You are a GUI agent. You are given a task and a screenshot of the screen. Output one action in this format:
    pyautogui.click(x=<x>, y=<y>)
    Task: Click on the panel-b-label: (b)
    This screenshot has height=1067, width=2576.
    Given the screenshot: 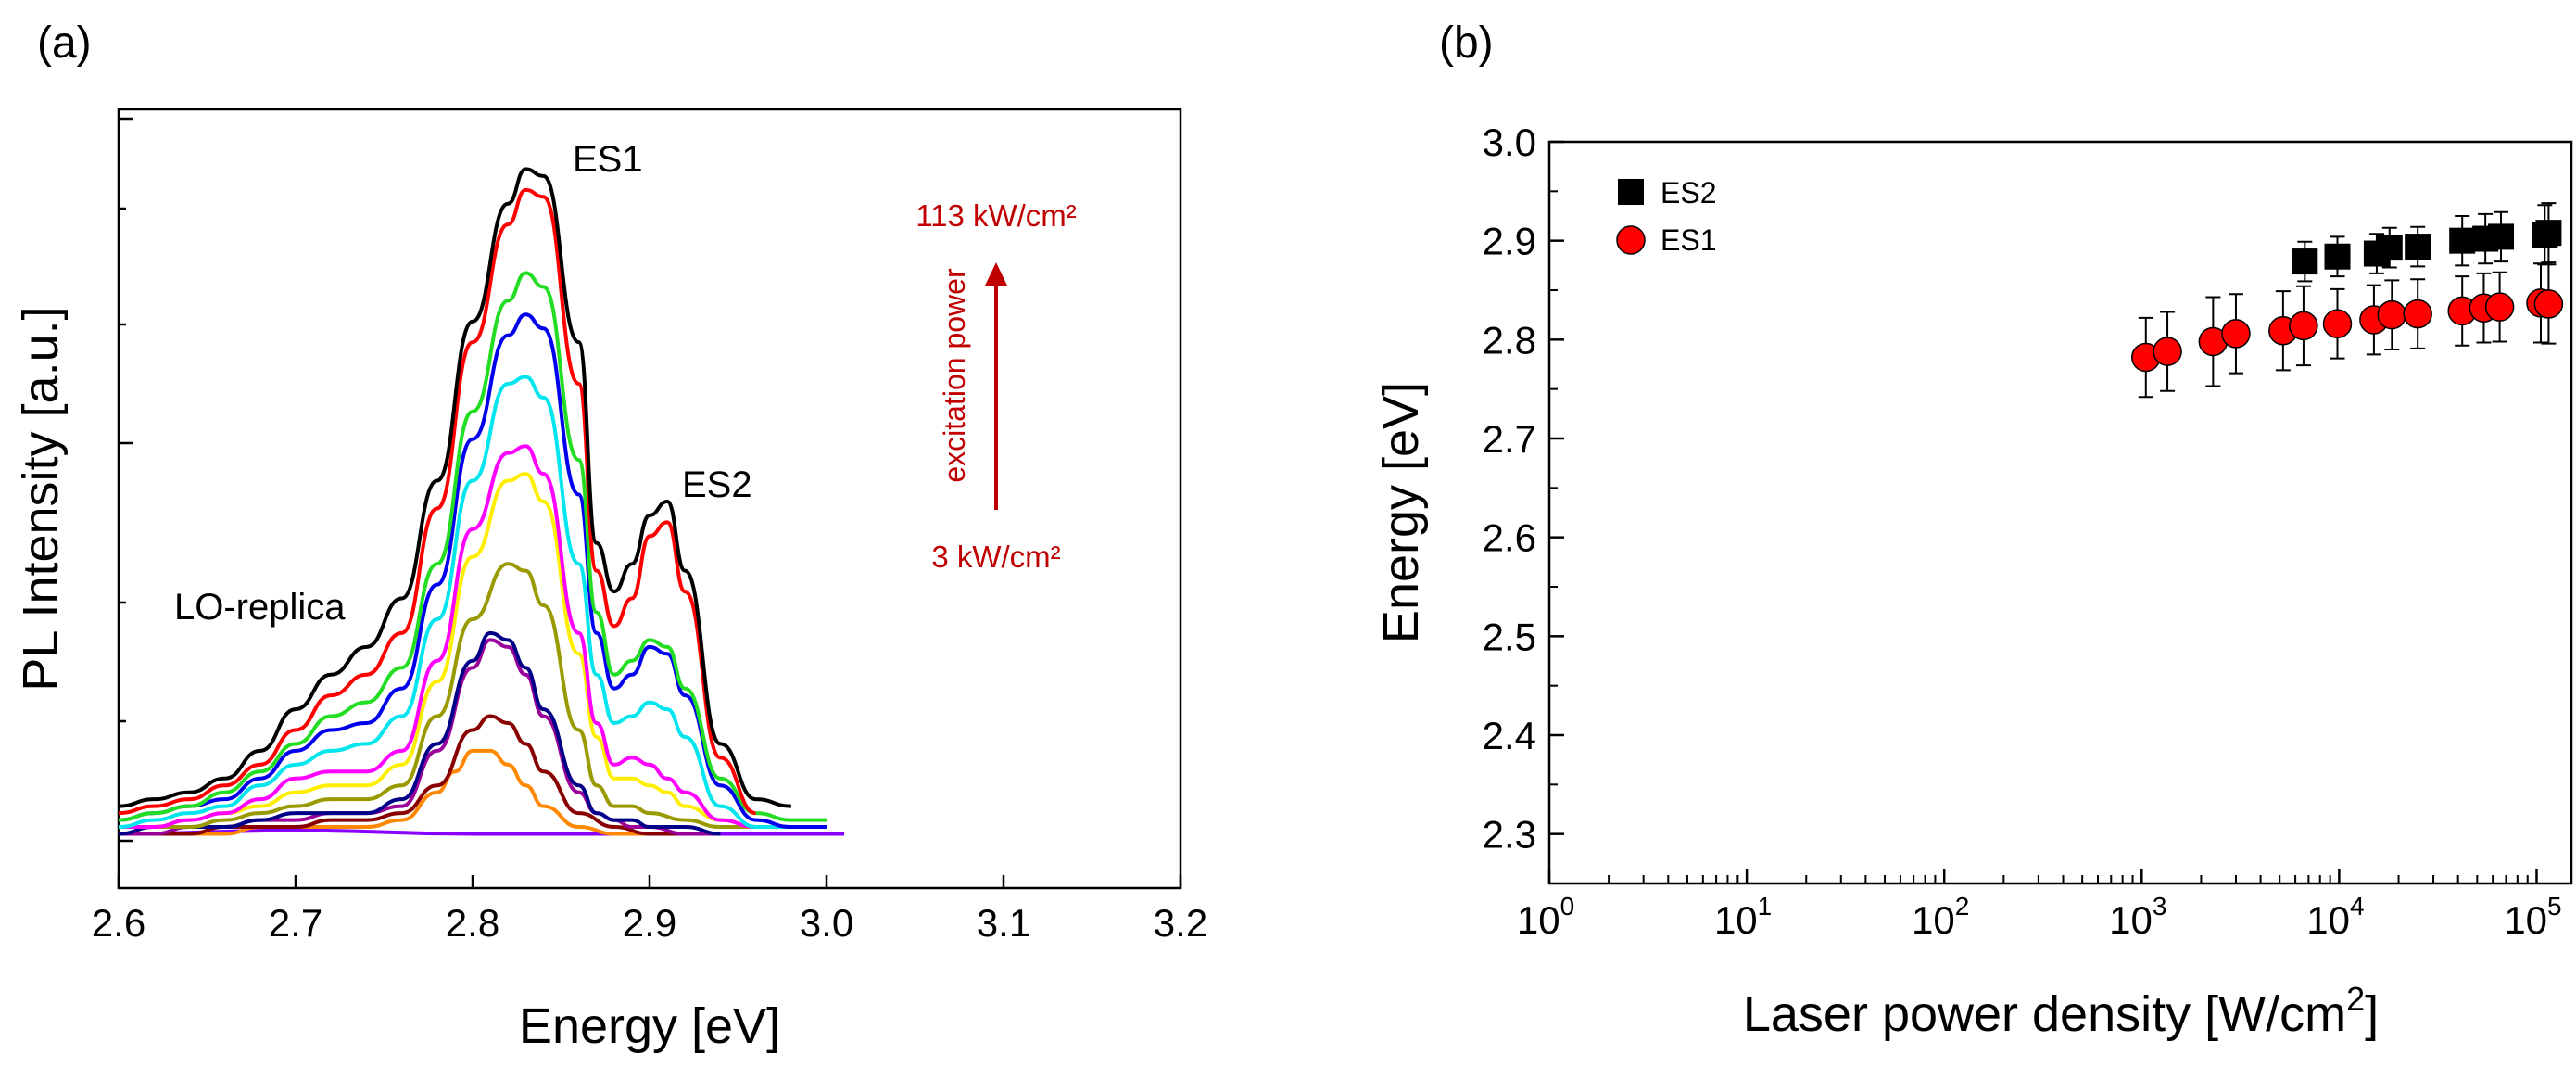 What is the action you would take?
    pyautogui.click(x=1466, y=43)
    